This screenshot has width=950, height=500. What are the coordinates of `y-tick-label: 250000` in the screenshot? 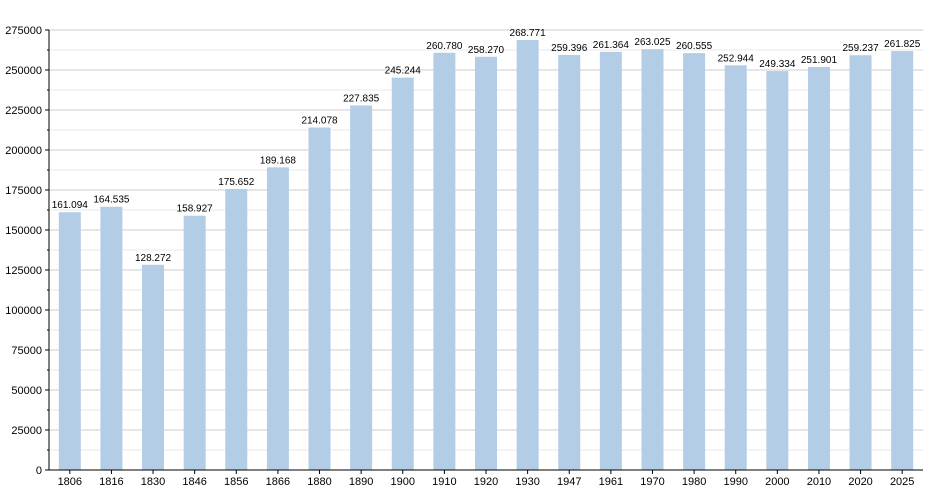 It's located at (23, 71).